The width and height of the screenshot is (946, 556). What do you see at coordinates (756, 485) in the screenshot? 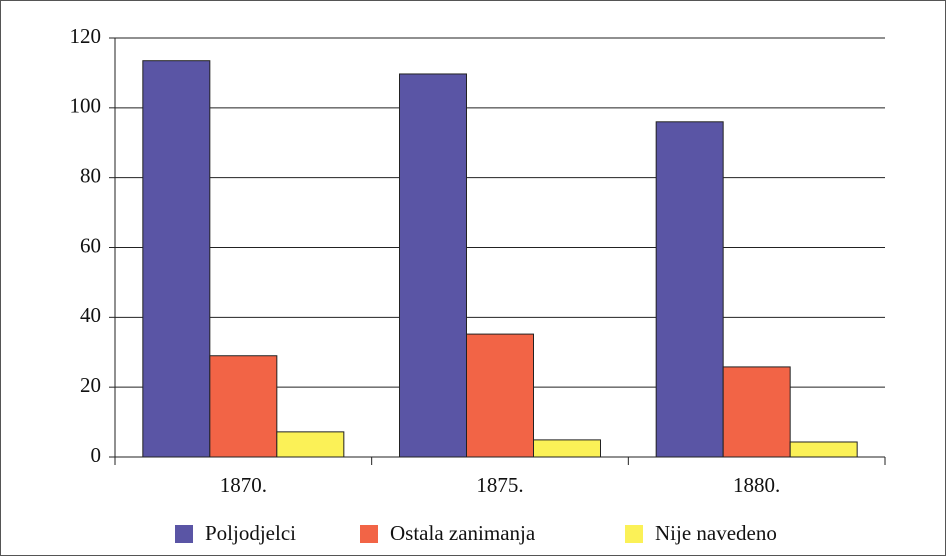
I see `x-tick-label: 1880.` at bounding box center [756, 485].